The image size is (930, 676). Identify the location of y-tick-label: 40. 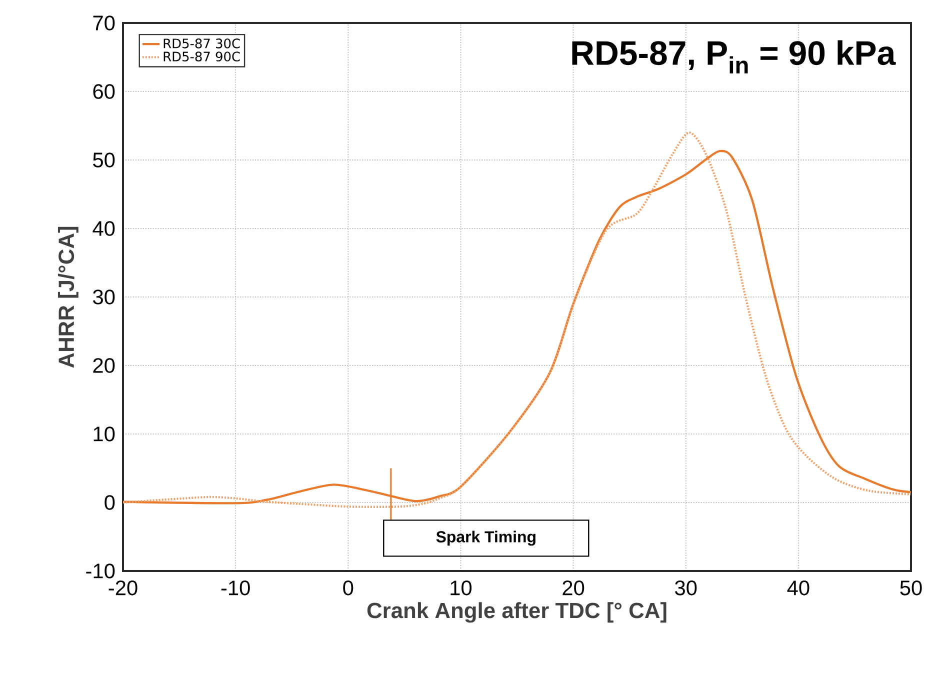
(103, 228).